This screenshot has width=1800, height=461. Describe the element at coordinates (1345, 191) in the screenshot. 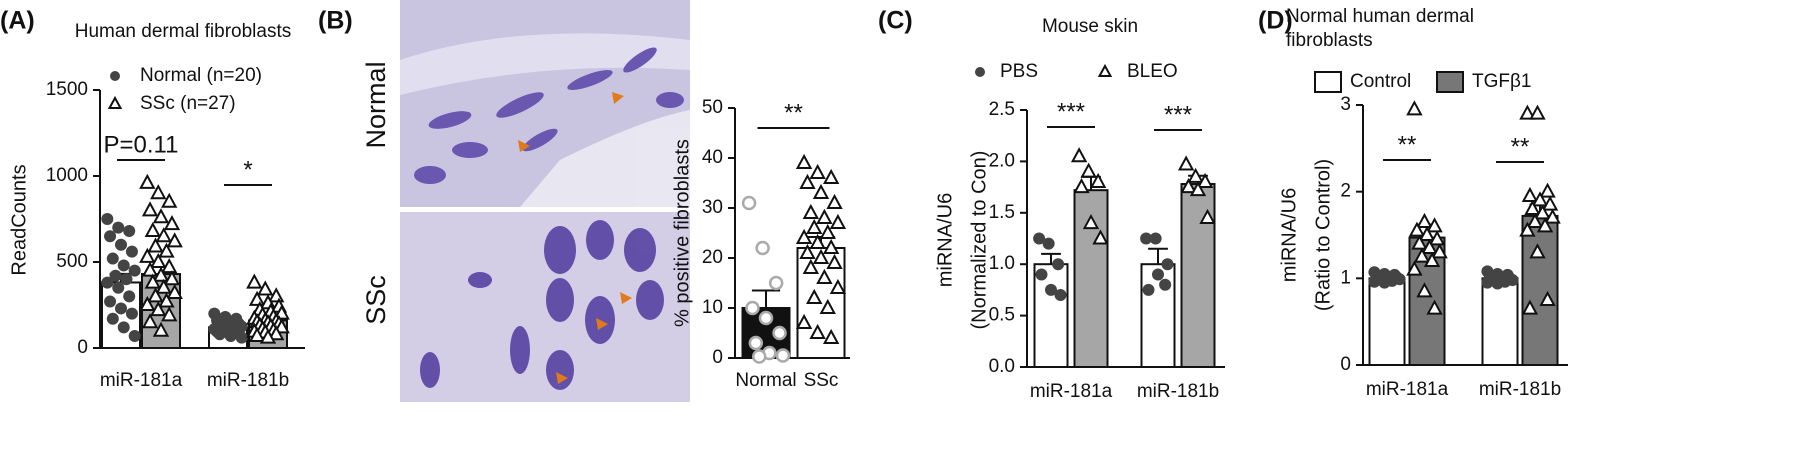

I see `y-tick-label: 2` at that location.